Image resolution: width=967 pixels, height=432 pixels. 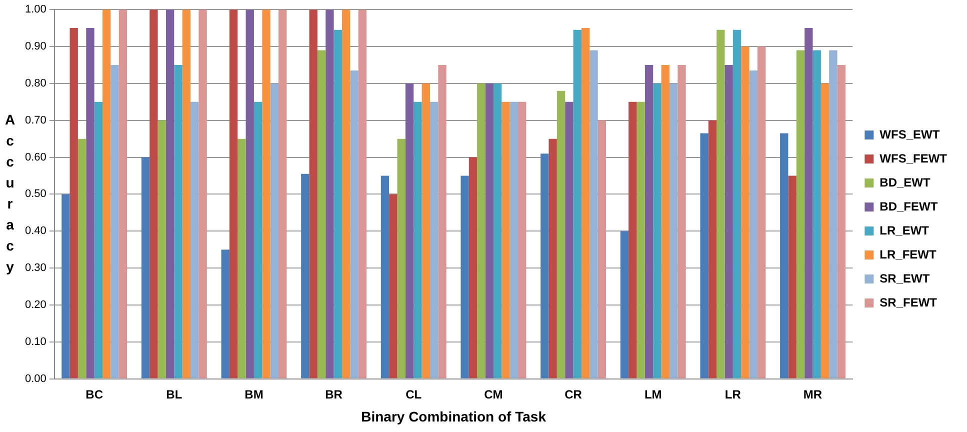 I want to click on x-tick-label: BR, so click(x=334, y=394).